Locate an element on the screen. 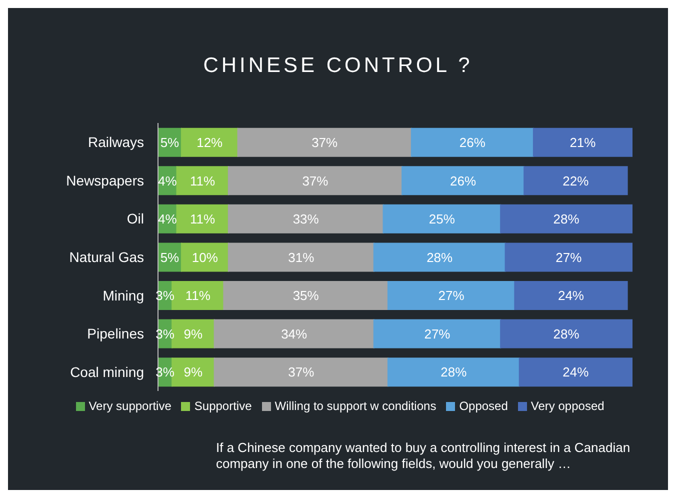 This screenshot has height=498, width=676. legend-label: Very opposed is located at coordinates (567, 406).